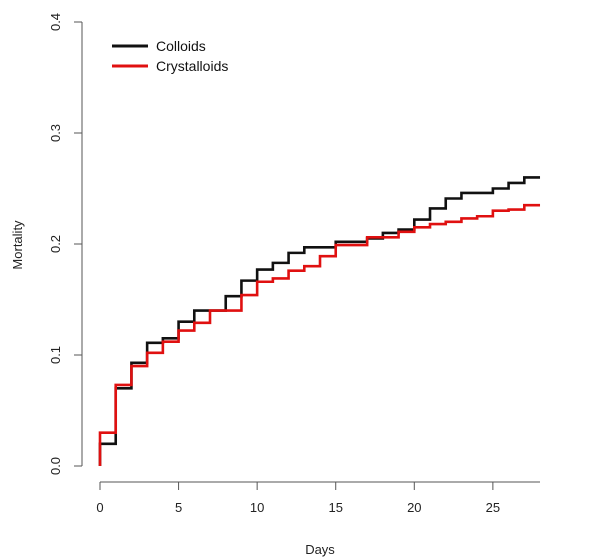 Image resolution: width=610 pixels, height=560 pixels. What do you see at coordinates (55, 466) in the screenshot?
I see `y-tick-label: 0.0` at bounding box center [55, 466].